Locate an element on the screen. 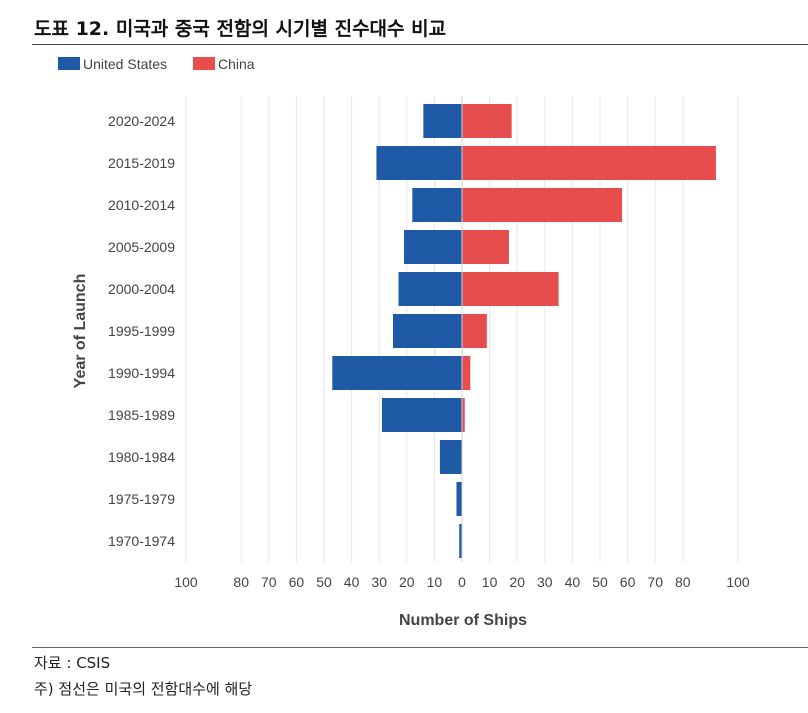 The height and width of the screenshot is (713, 808). y-tick-label: 2010-2014 is located at coordinates (141, 205).